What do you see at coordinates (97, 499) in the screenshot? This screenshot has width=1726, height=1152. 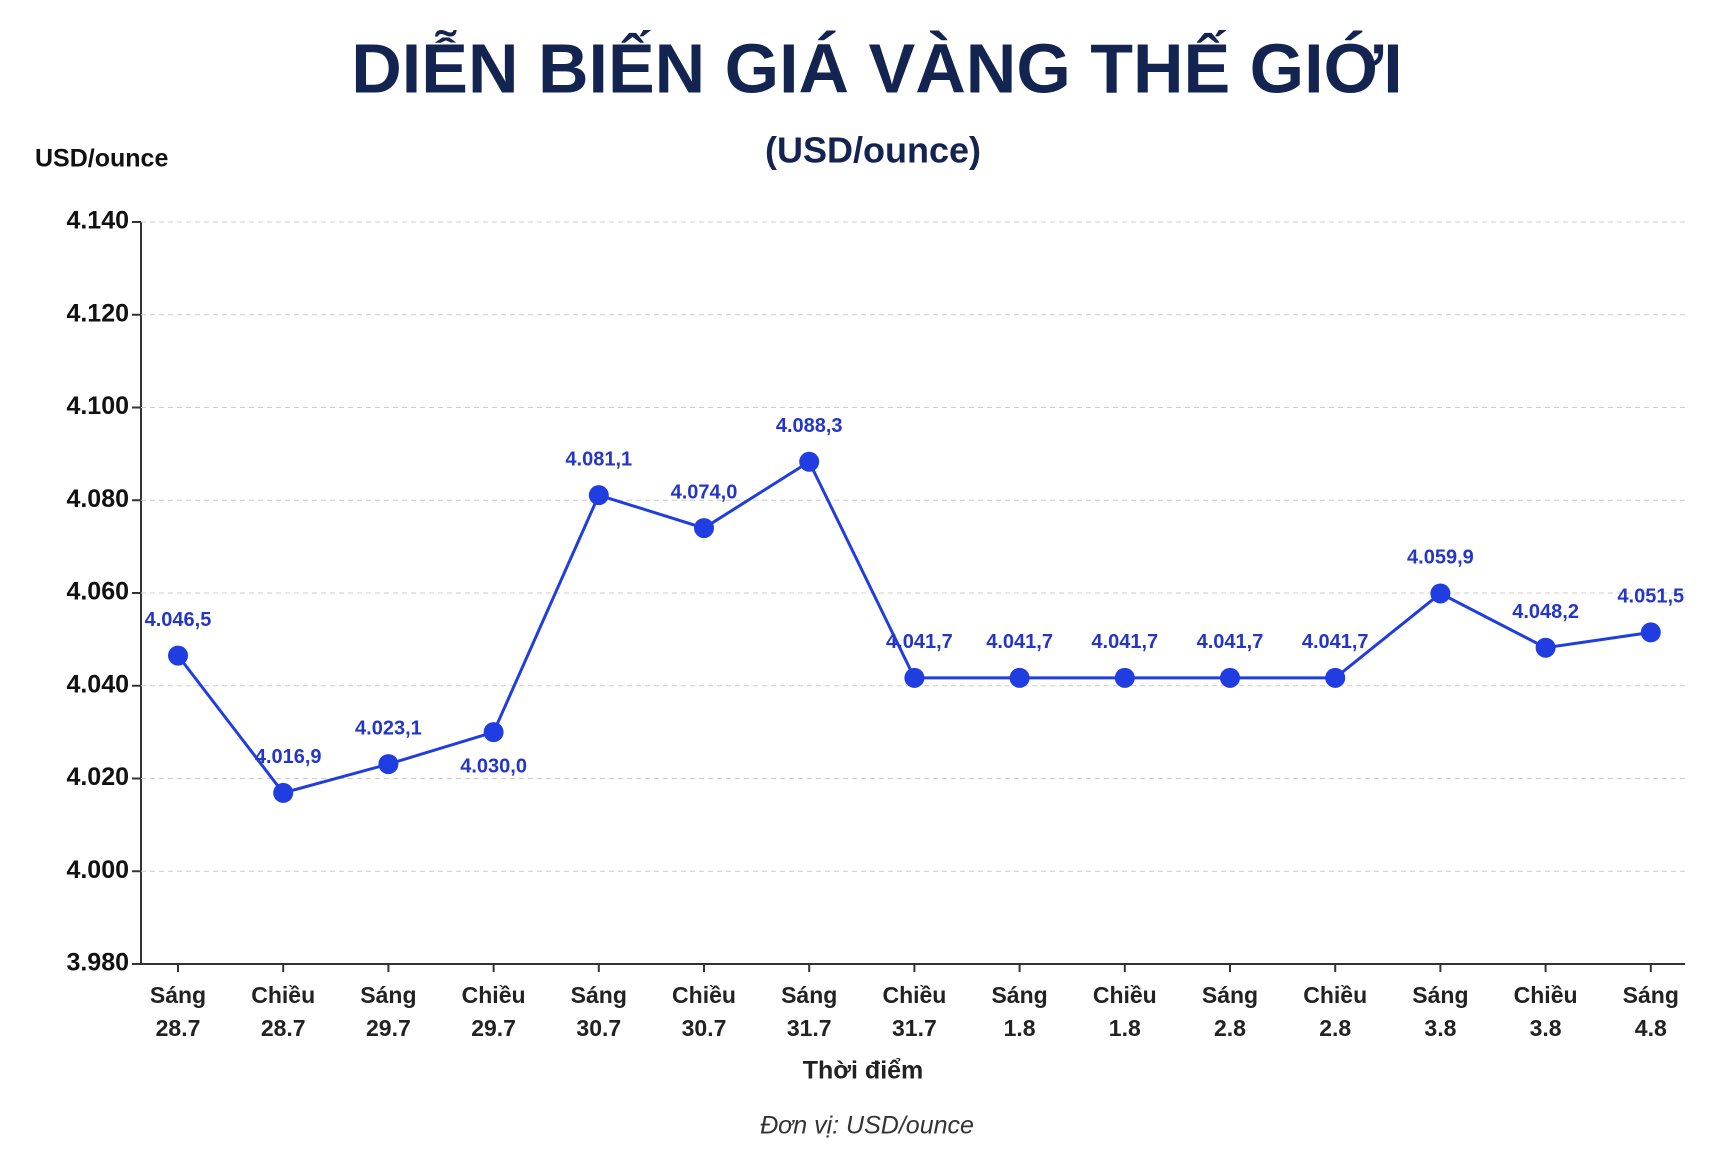 I see `y-tick-label: 4.080` at bounding box center [97, 499].